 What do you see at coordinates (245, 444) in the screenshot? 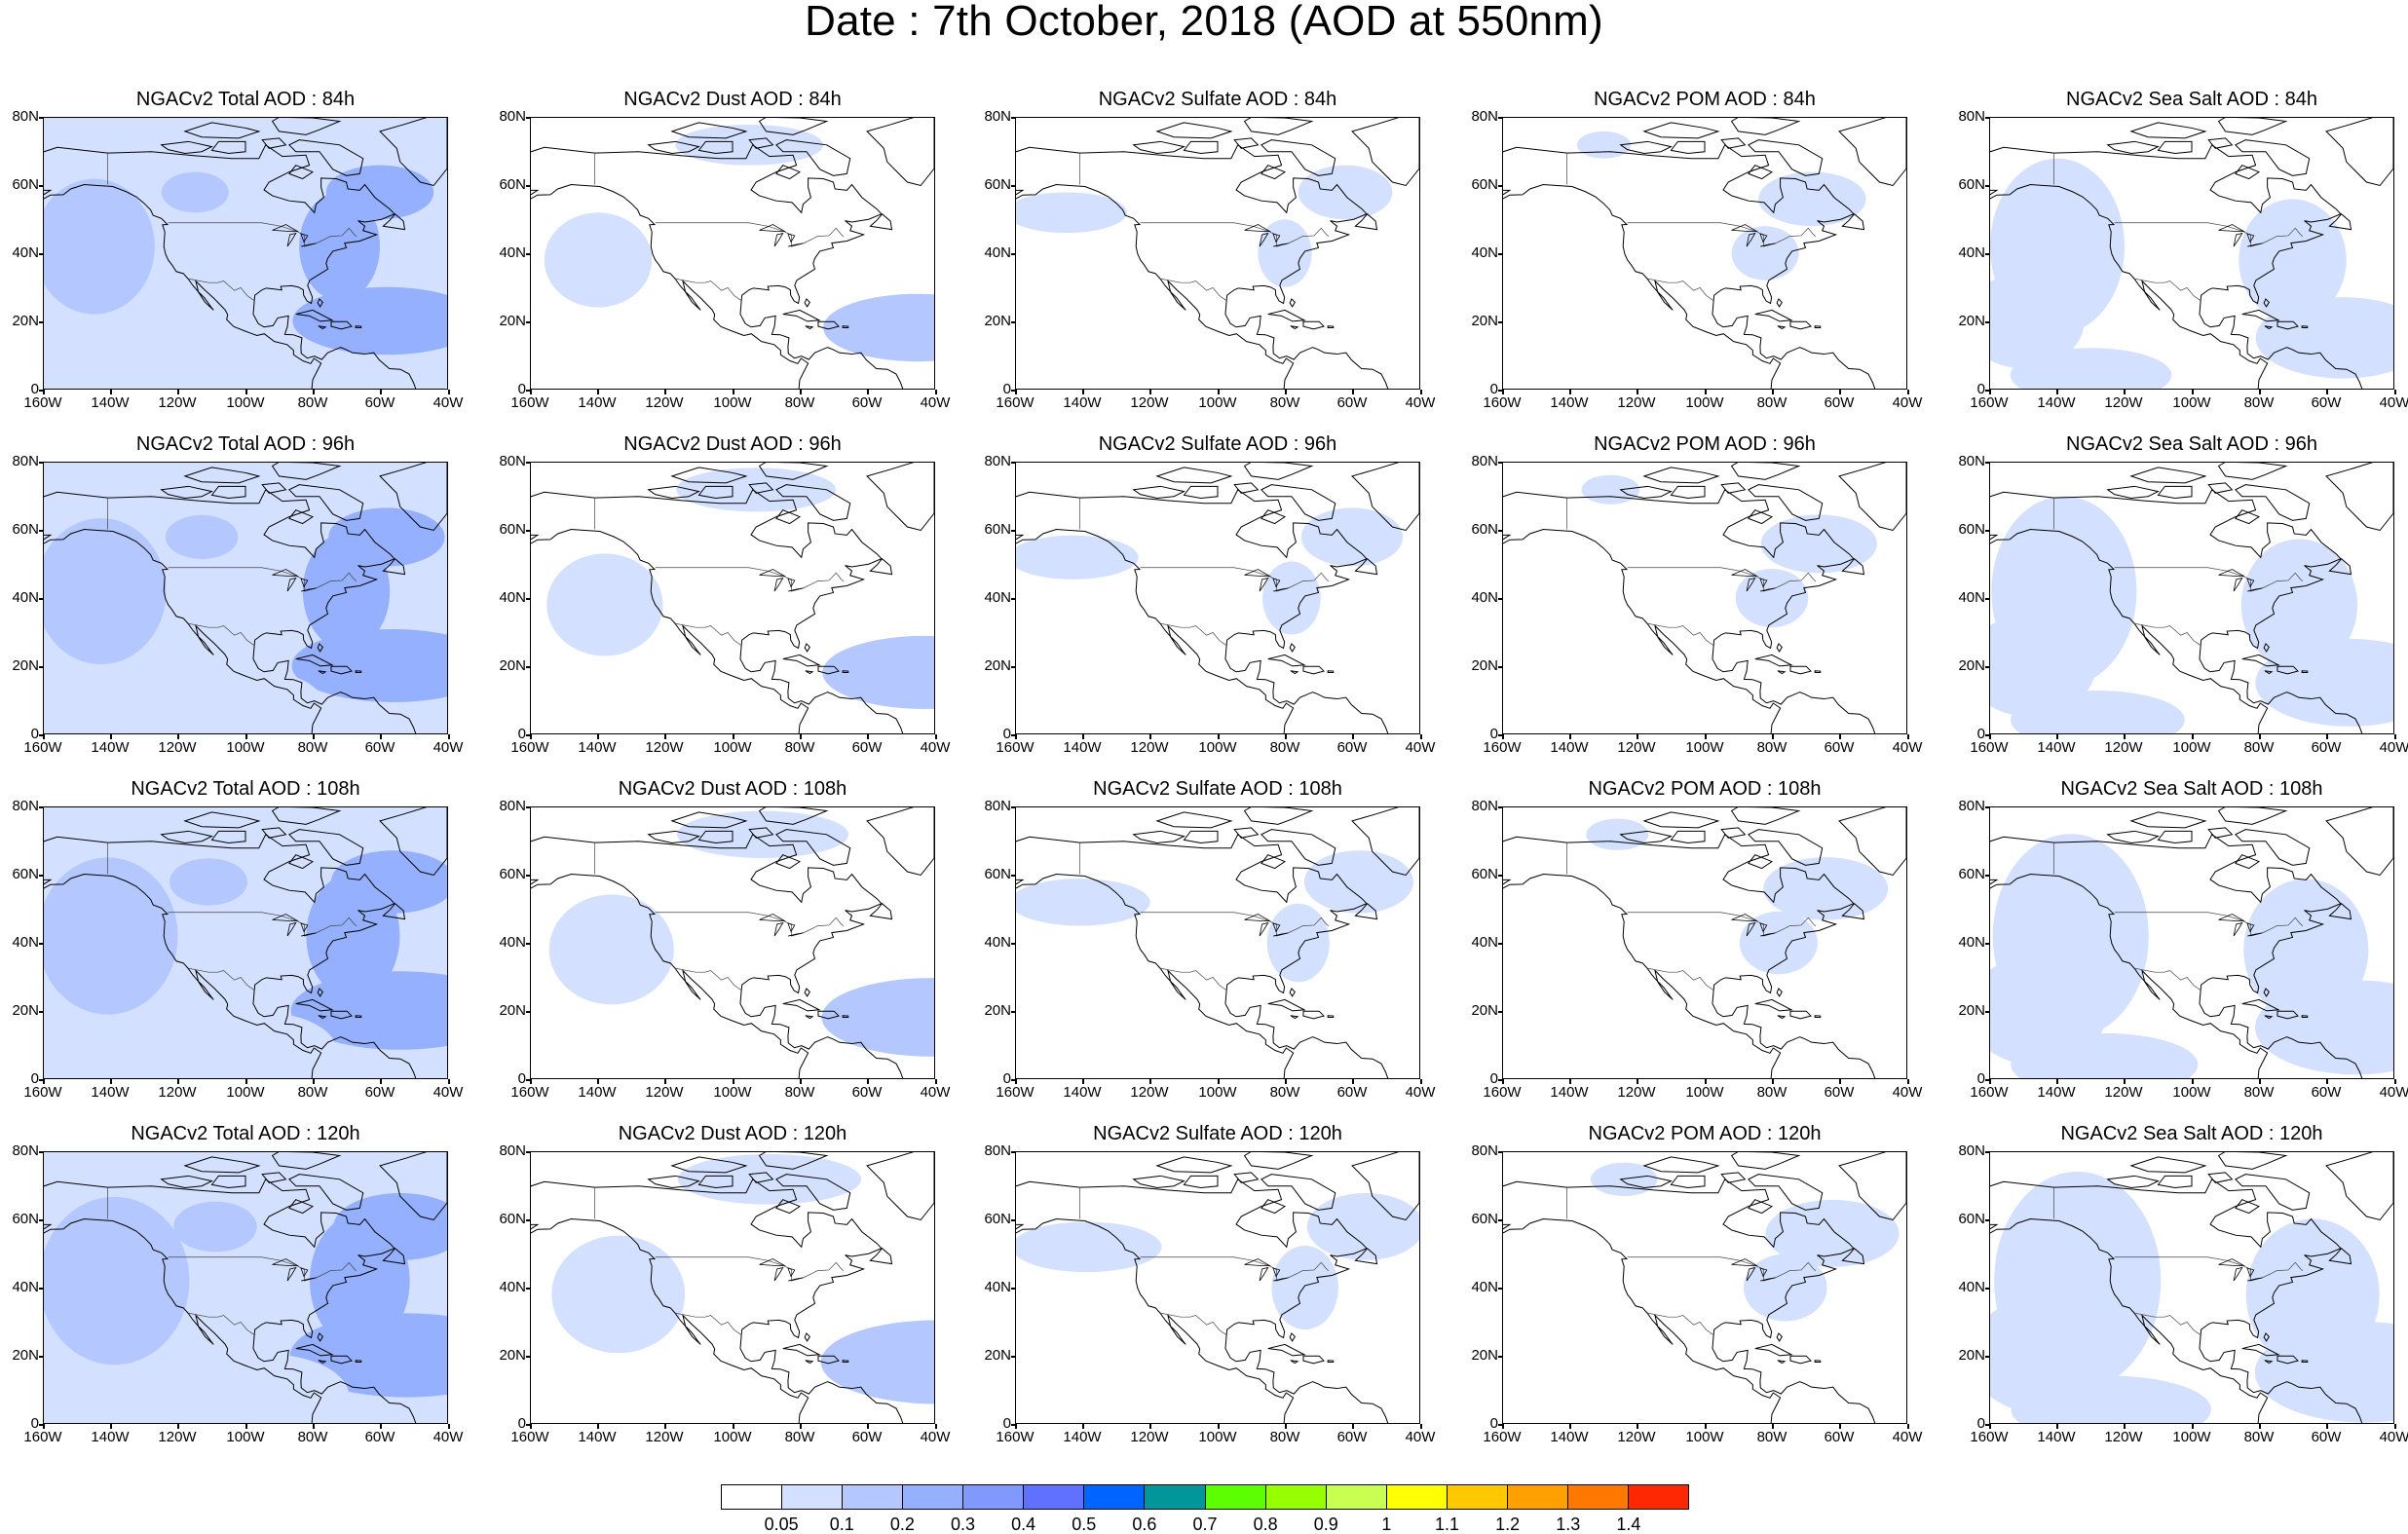
I see `panel-title: NGACv2 Total AOD : 96h` at bounding box center [245, 444].